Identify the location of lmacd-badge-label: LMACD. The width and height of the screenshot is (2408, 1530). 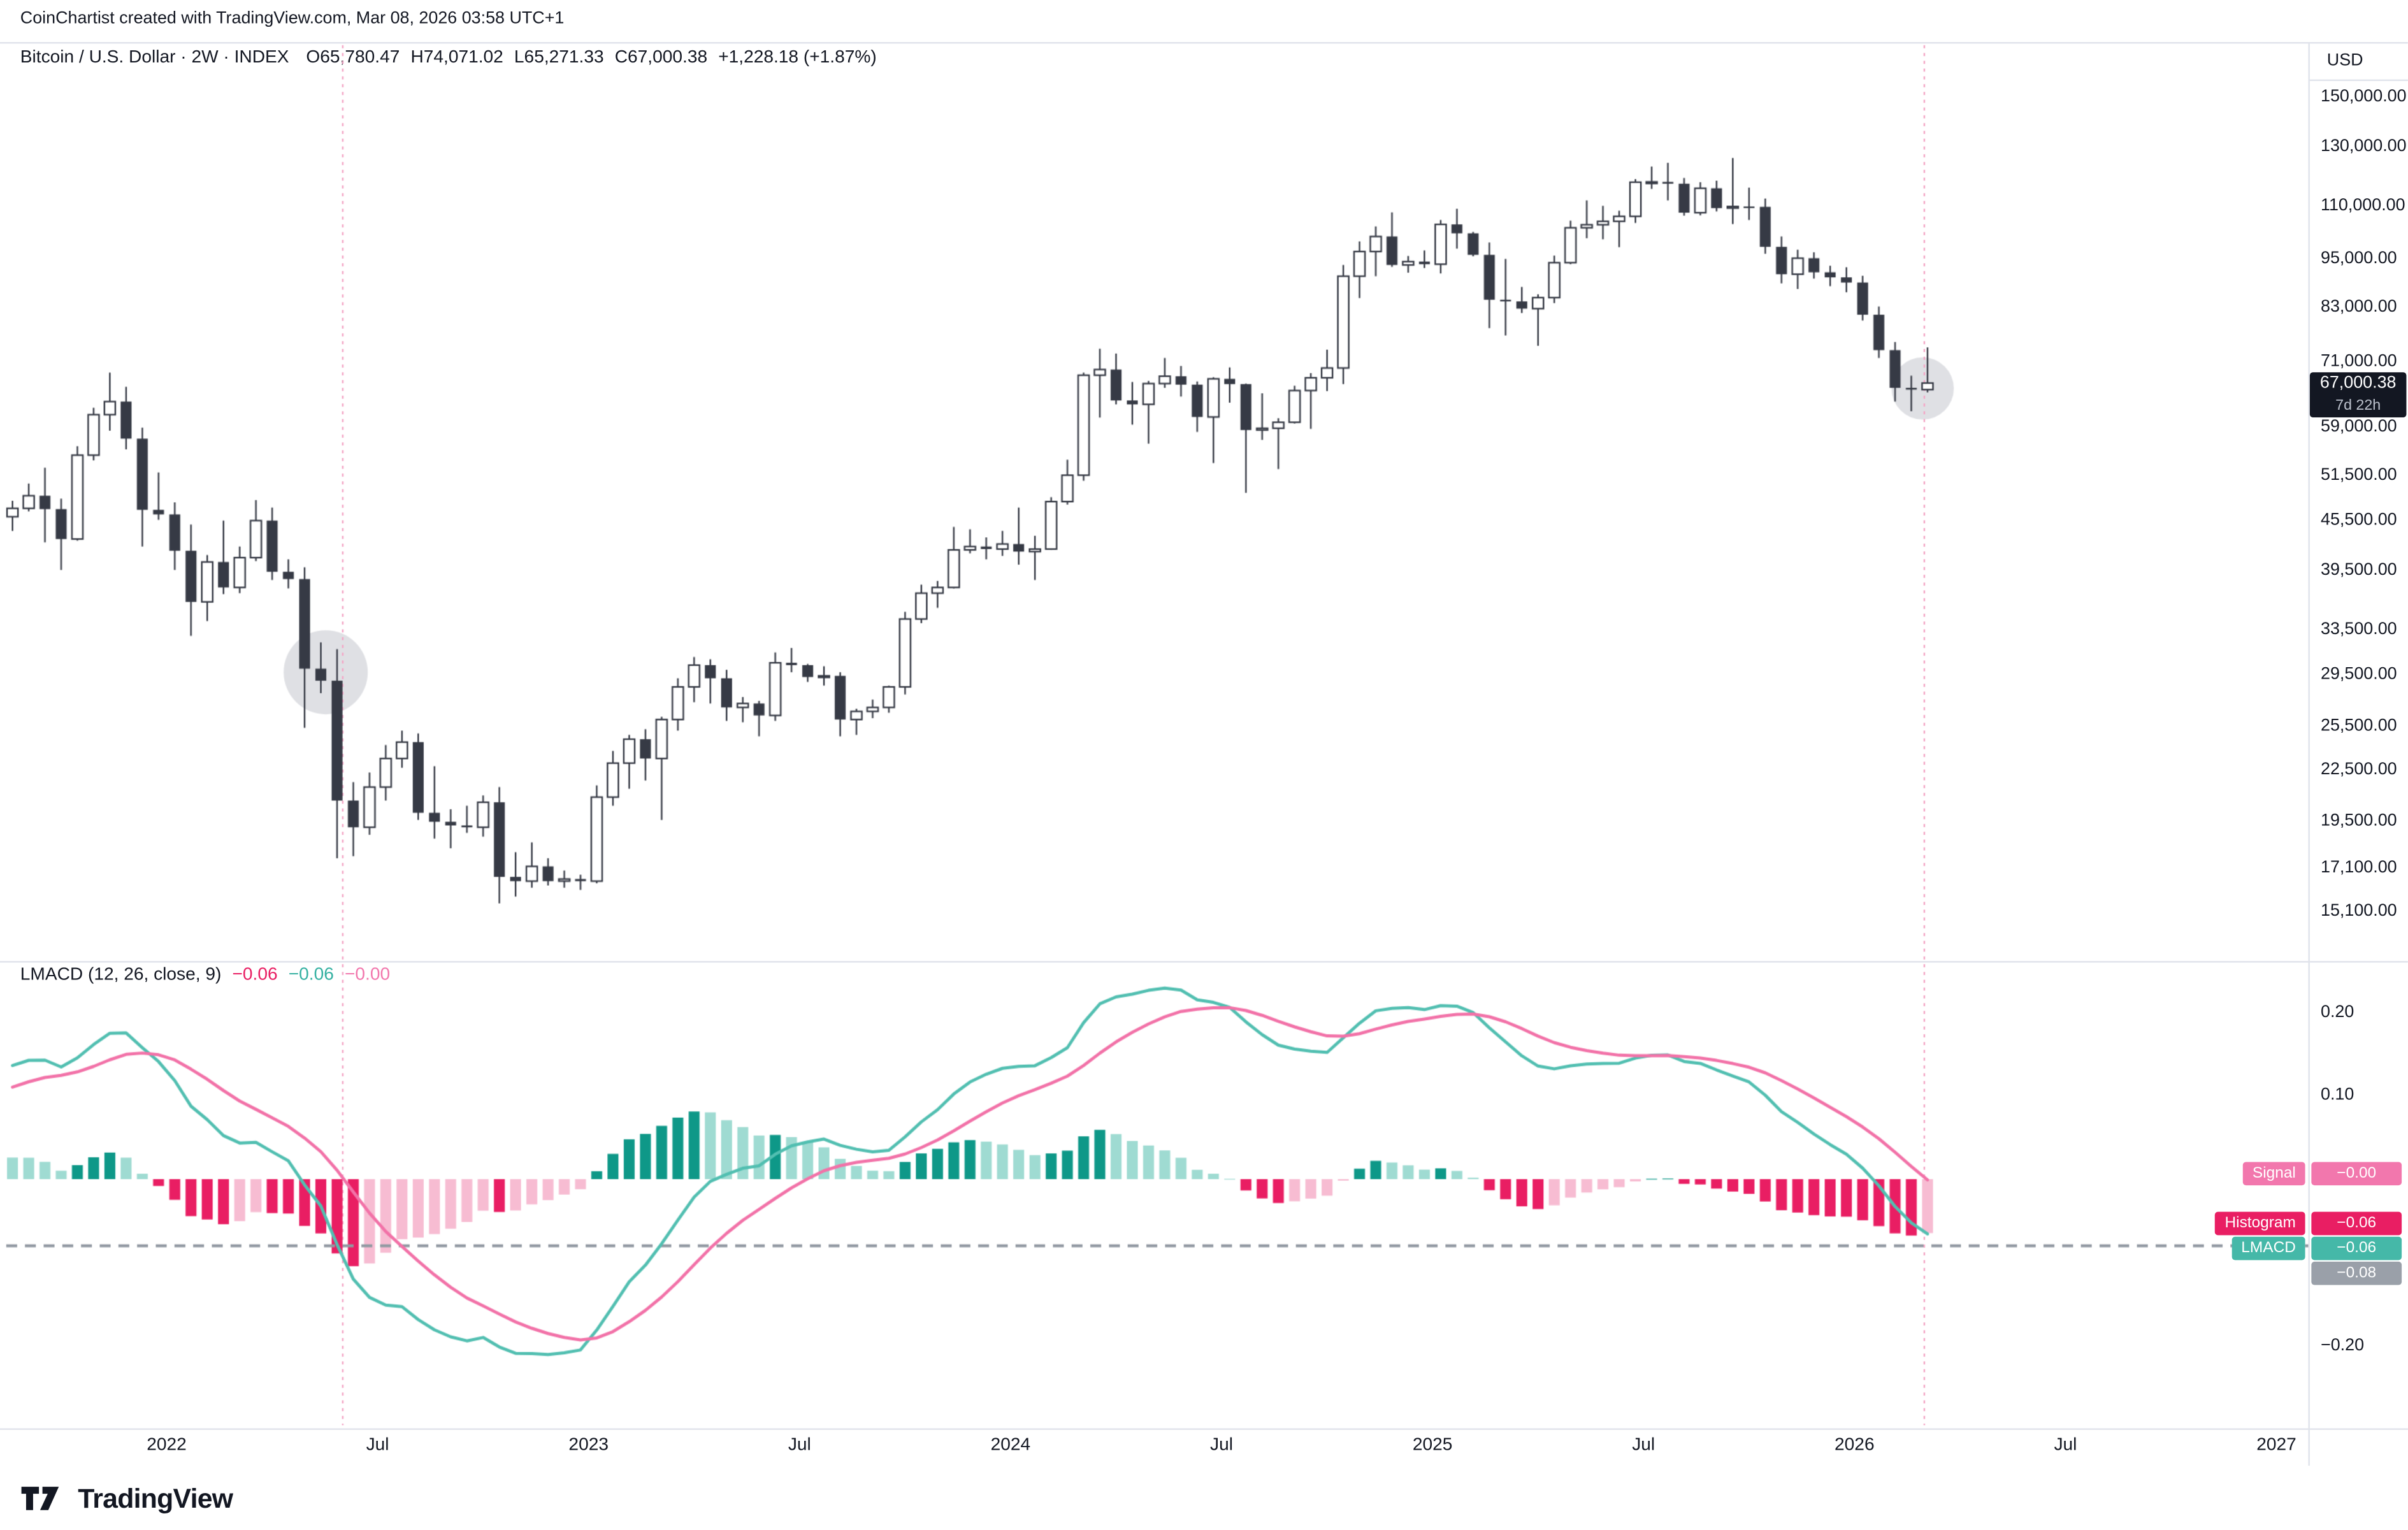
(2268, 1248).